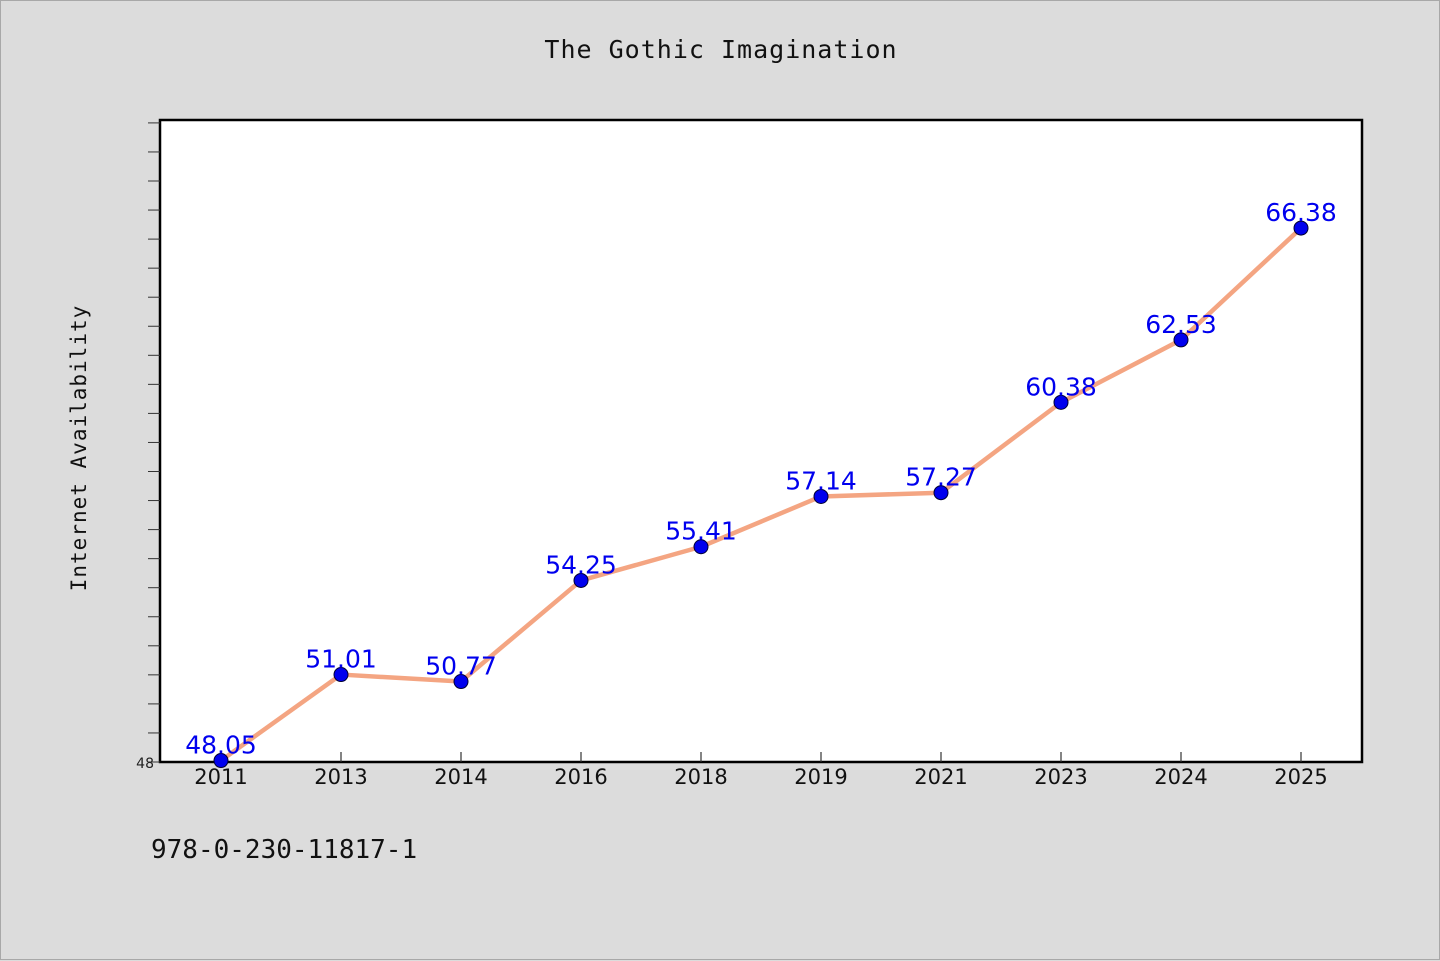 The width and height of the screenshot is (1440, 961). Describe the element at coordinates (1181, 324) in the screenshot. I see `data-label: 62.53` at that location.